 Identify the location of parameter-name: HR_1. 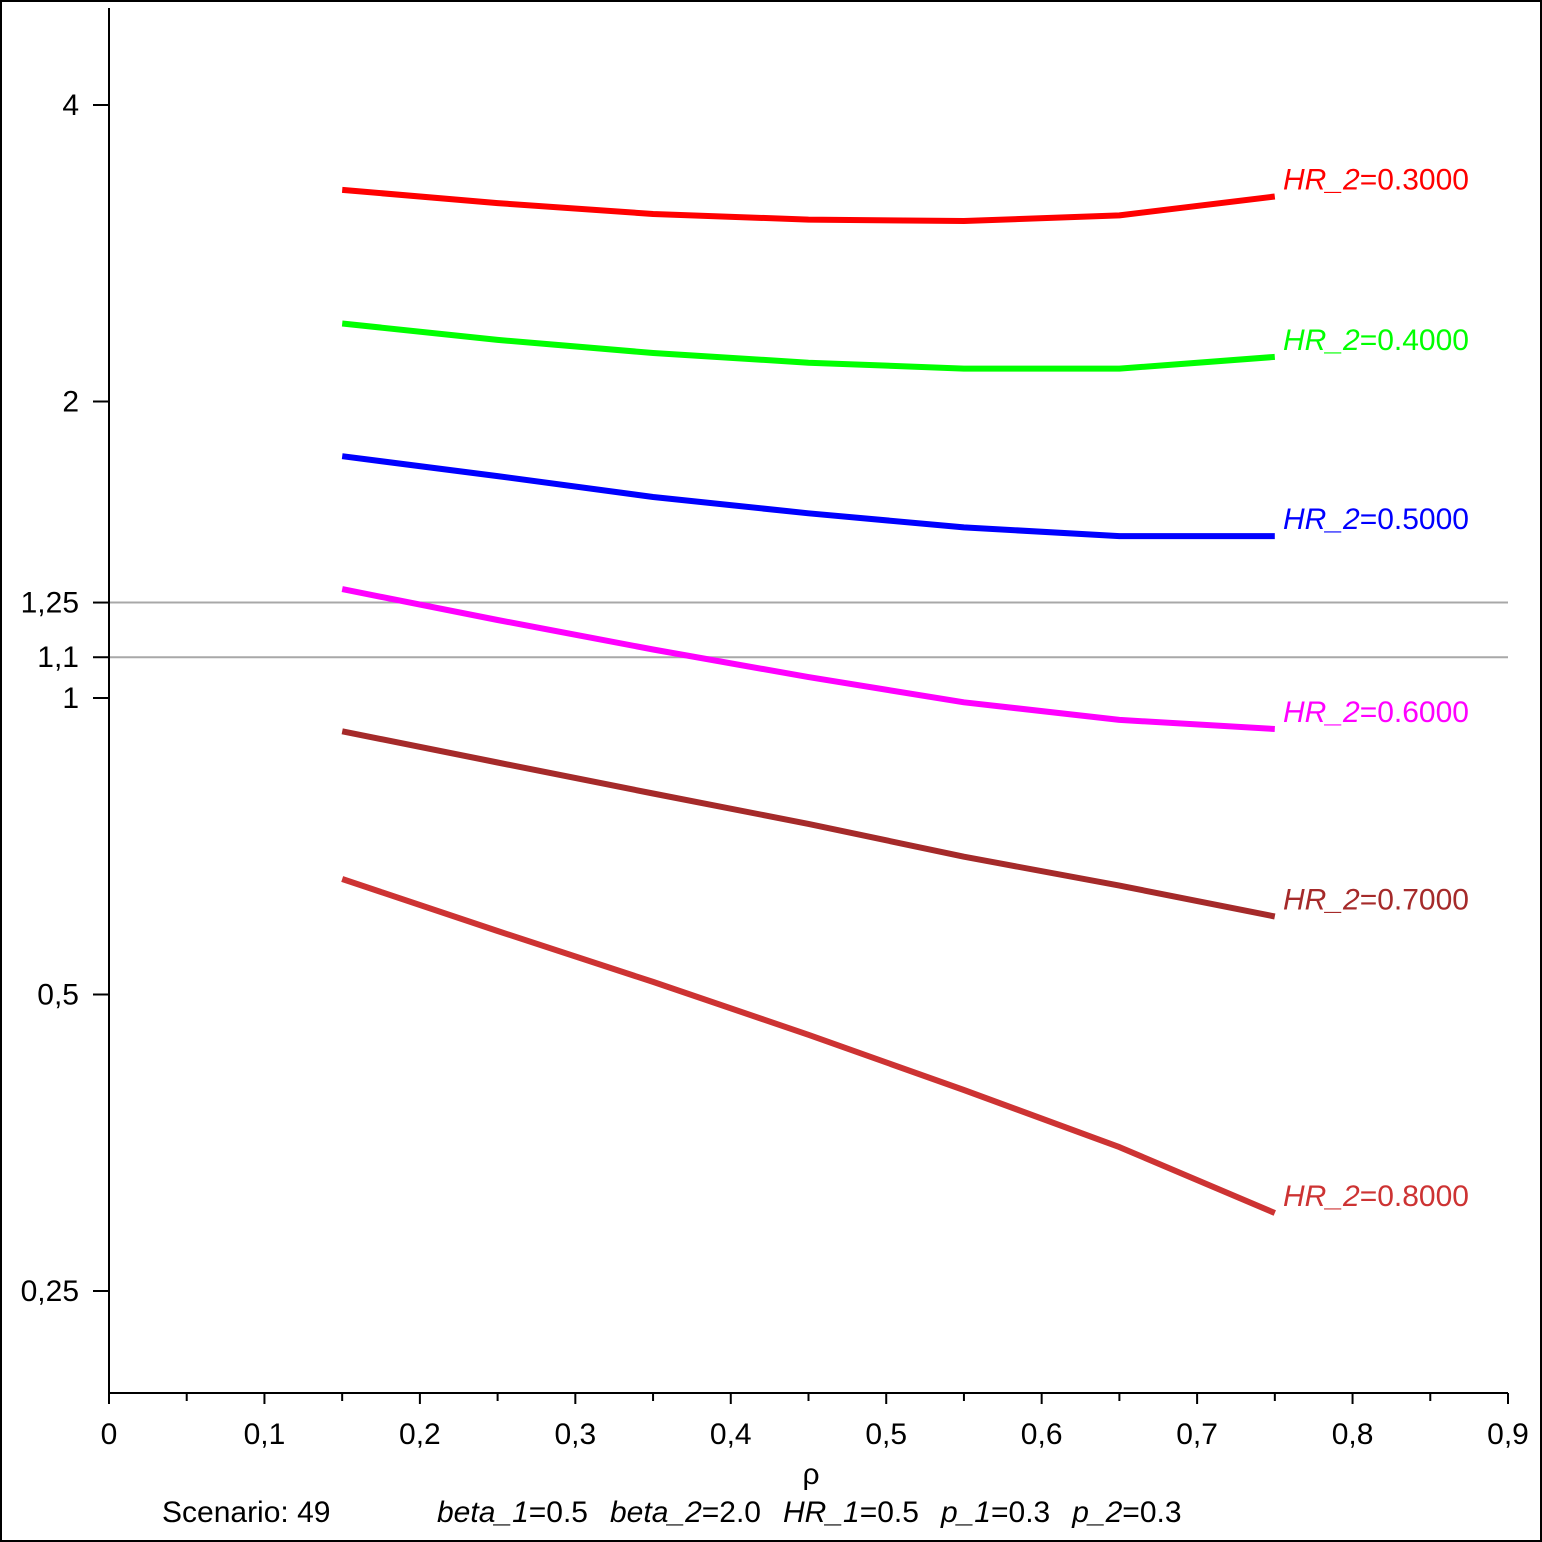
(821, 1512).